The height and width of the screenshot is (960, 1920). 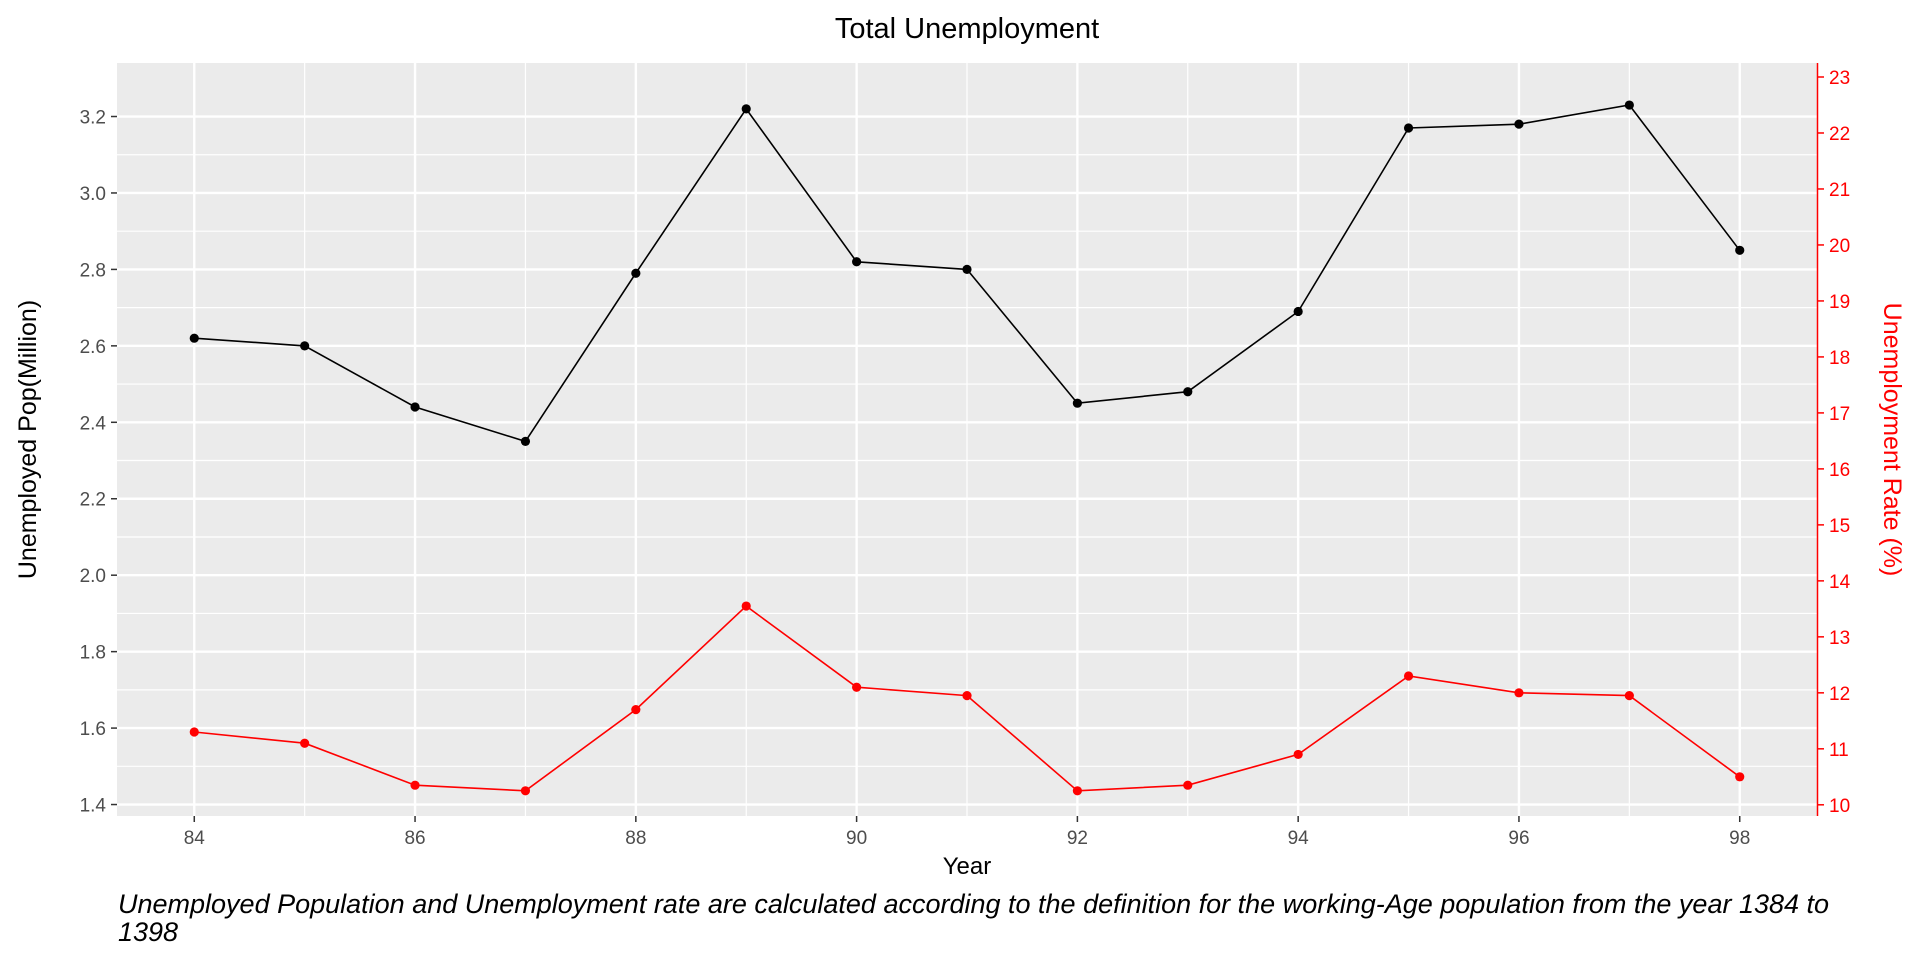 What do you see at coordinates (1839, 414) in the screenshot?
I see `y2-tick-label: 17` at bounding box center [1839, 414].